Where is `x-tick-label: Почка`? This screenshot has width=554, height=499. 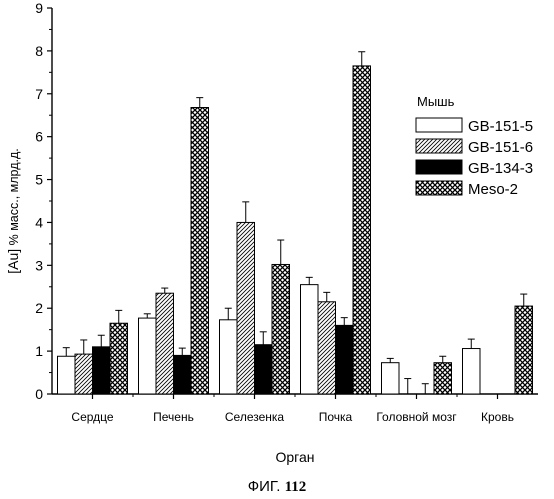 x-tick-label: Почка is located at coordinates (336, 417).